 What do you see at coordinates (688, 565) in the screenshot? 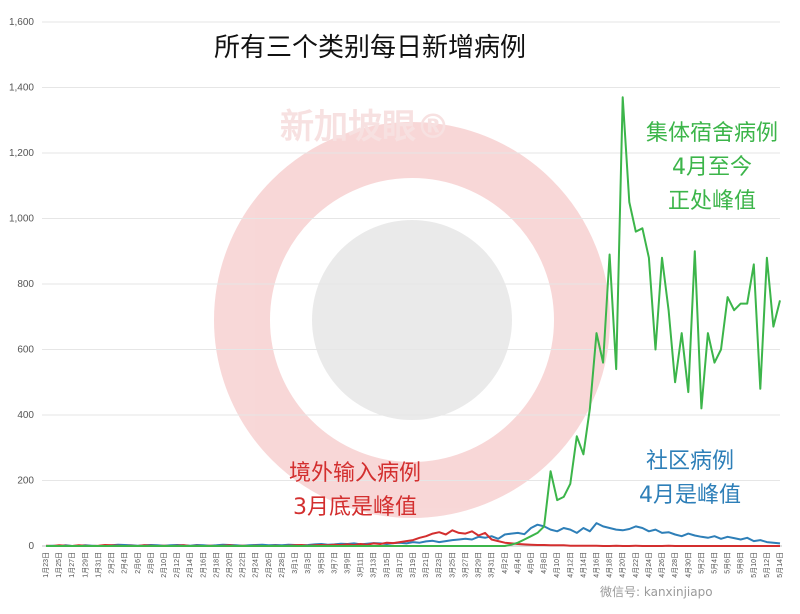
I see `x-tick-label: 4月30日` at bounding box center [688, 565].